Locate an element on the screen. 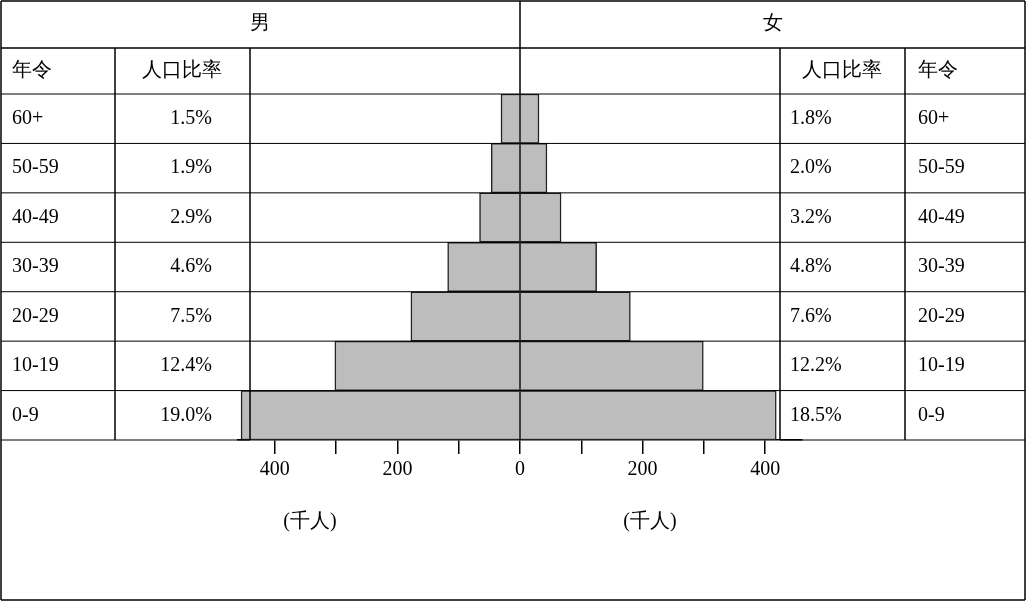  annotation: 7.6% is located at coordinates (811, 314).